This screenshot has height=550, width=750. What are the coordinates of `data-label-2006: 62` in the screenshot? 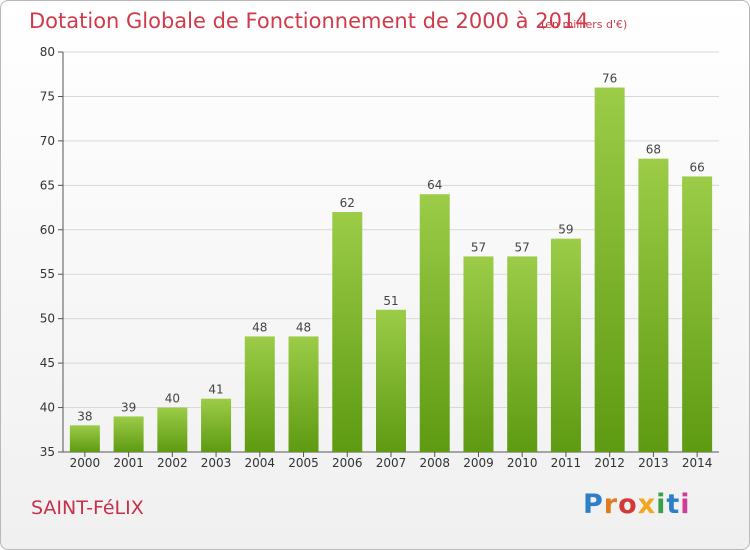 It's located at (347, 203).